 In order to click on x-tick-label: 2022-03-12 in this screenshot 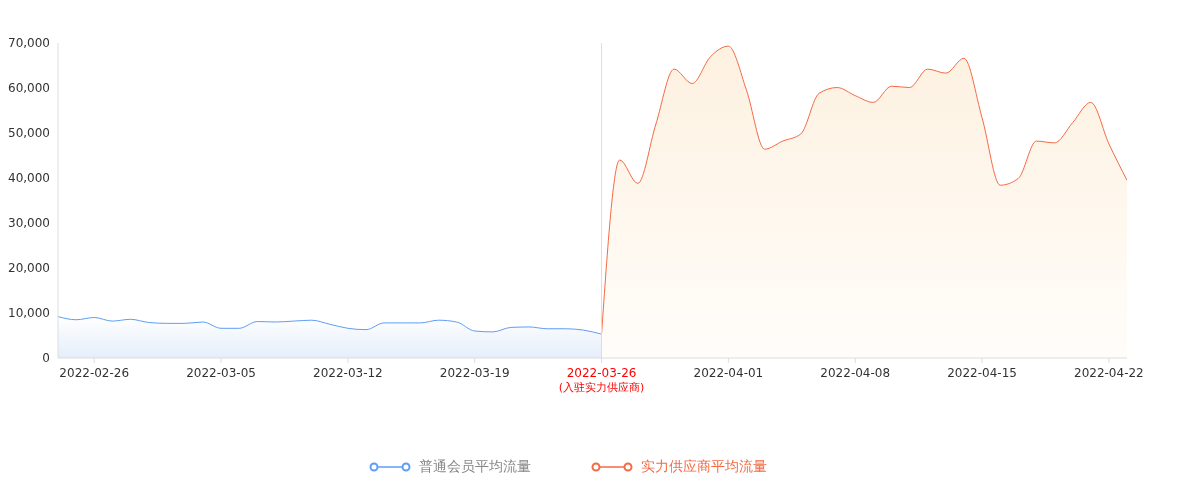, I will do `click(348, 373)`.